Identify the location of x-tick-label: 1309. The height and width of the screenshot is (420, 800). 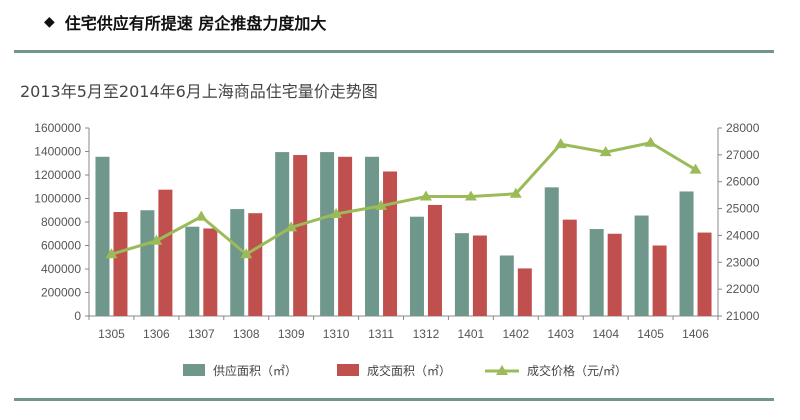
(291, 334).